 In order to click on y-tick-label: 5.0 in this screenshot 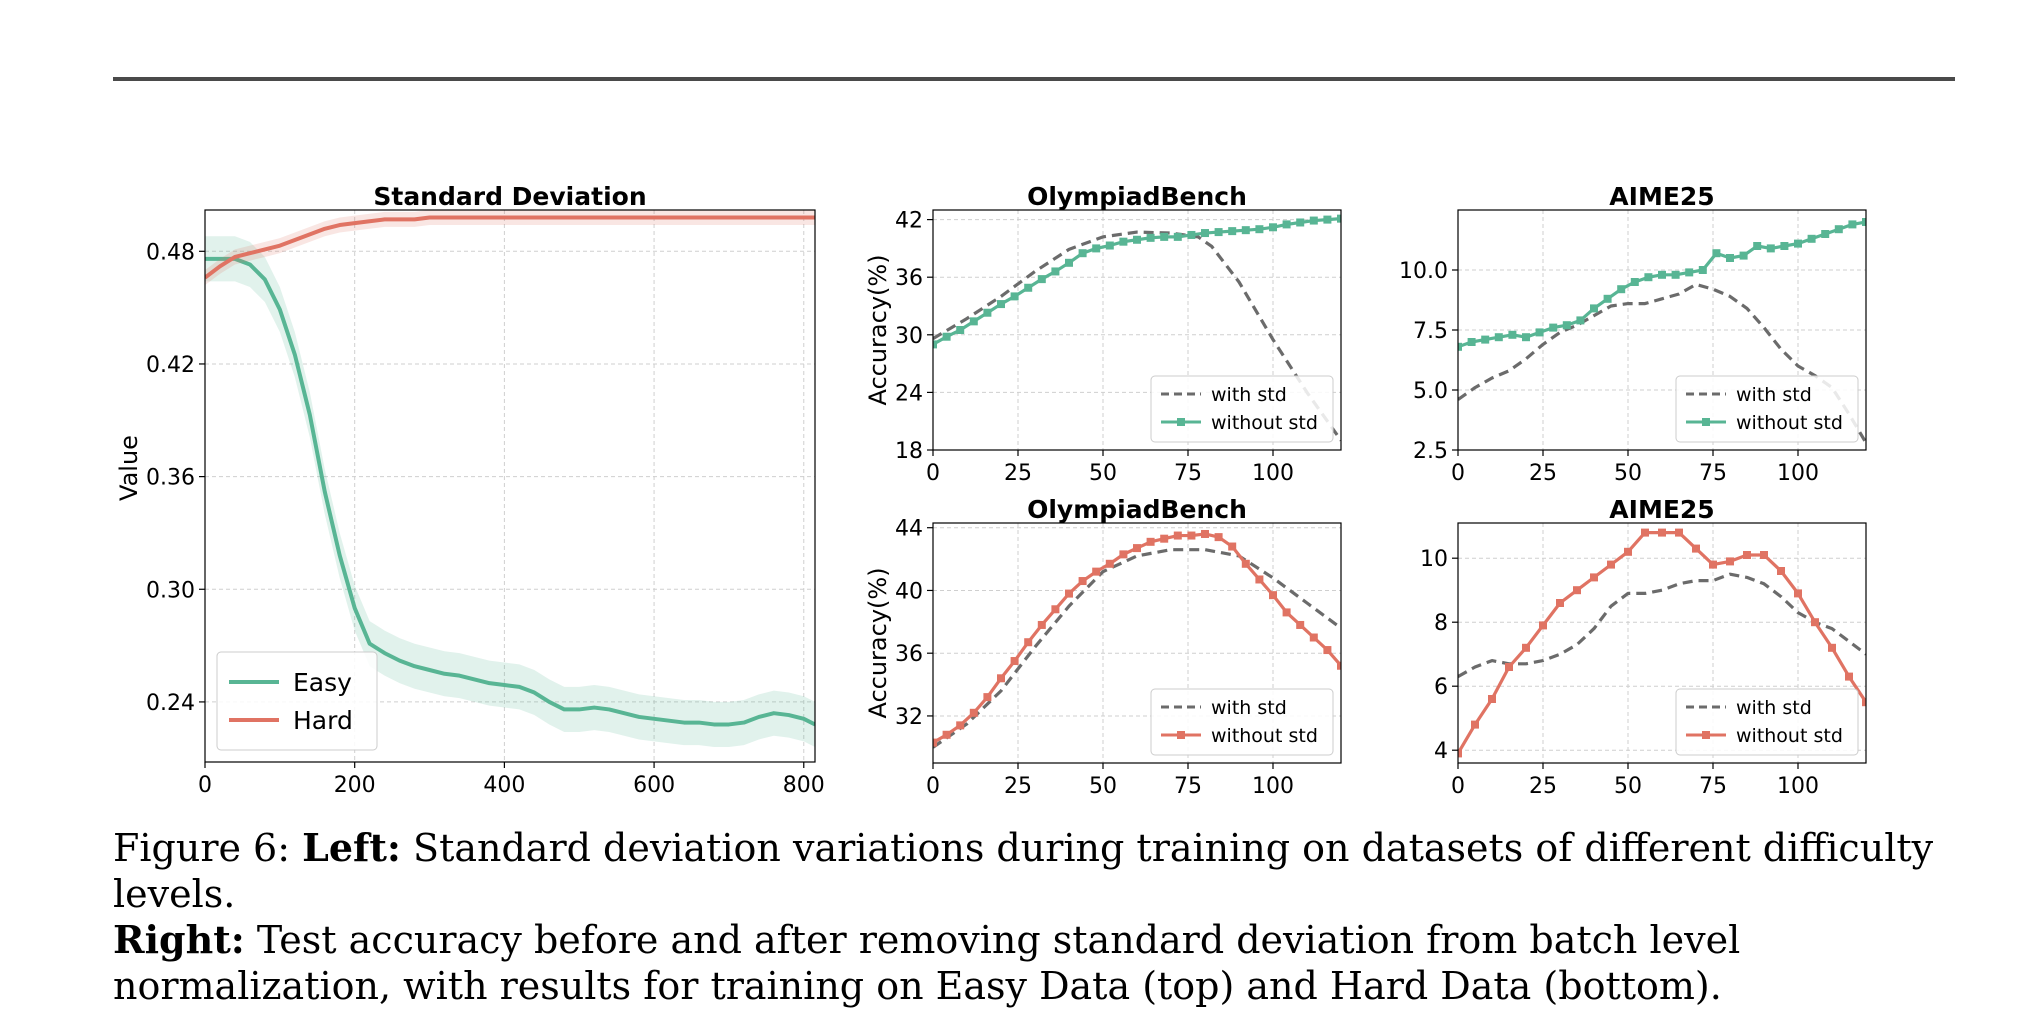, I will do `click(1430, 391)`.